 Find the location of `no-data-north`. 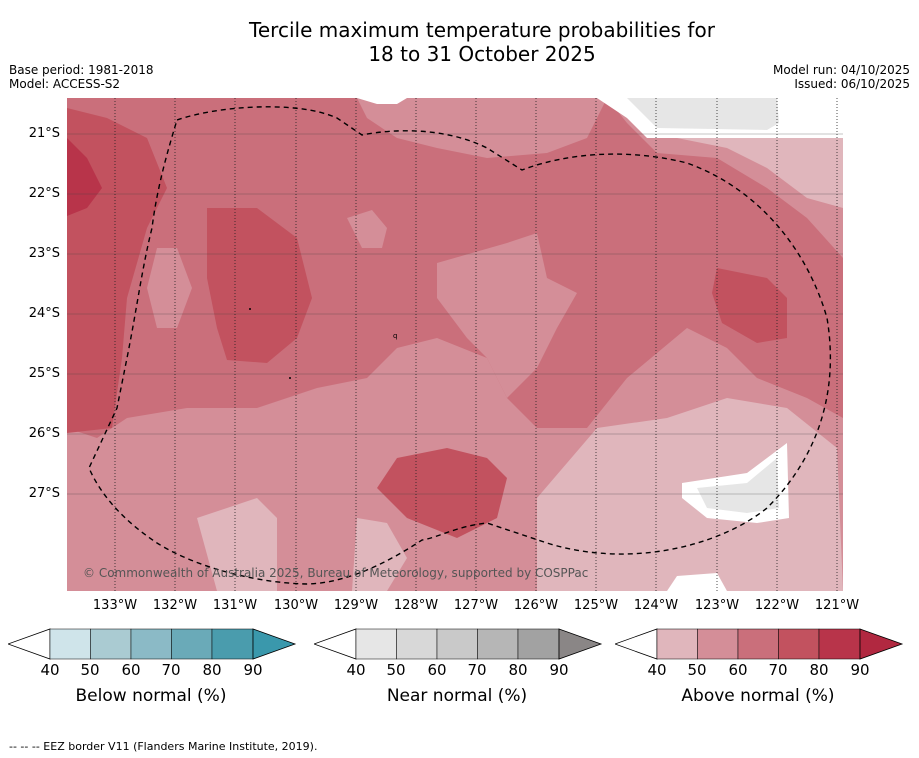

no-data-north is located at coordinates (382, 101).